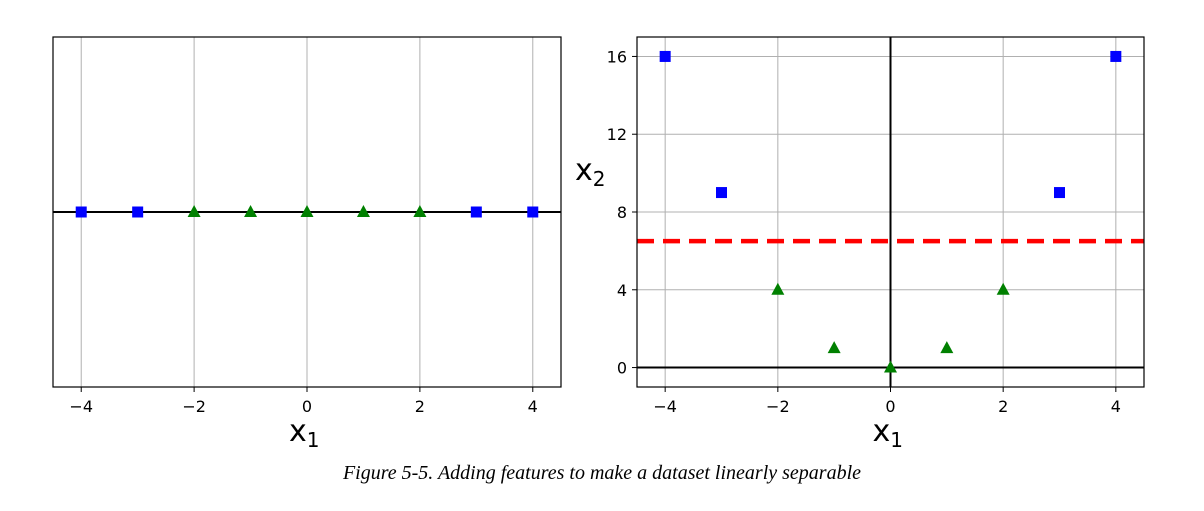 This screenshot has height=511, width=1204. What do you see at coordinates (617, 56) in the screenshot?
I see `right-y-tick-label: 16` at bounding box center [617, 56].